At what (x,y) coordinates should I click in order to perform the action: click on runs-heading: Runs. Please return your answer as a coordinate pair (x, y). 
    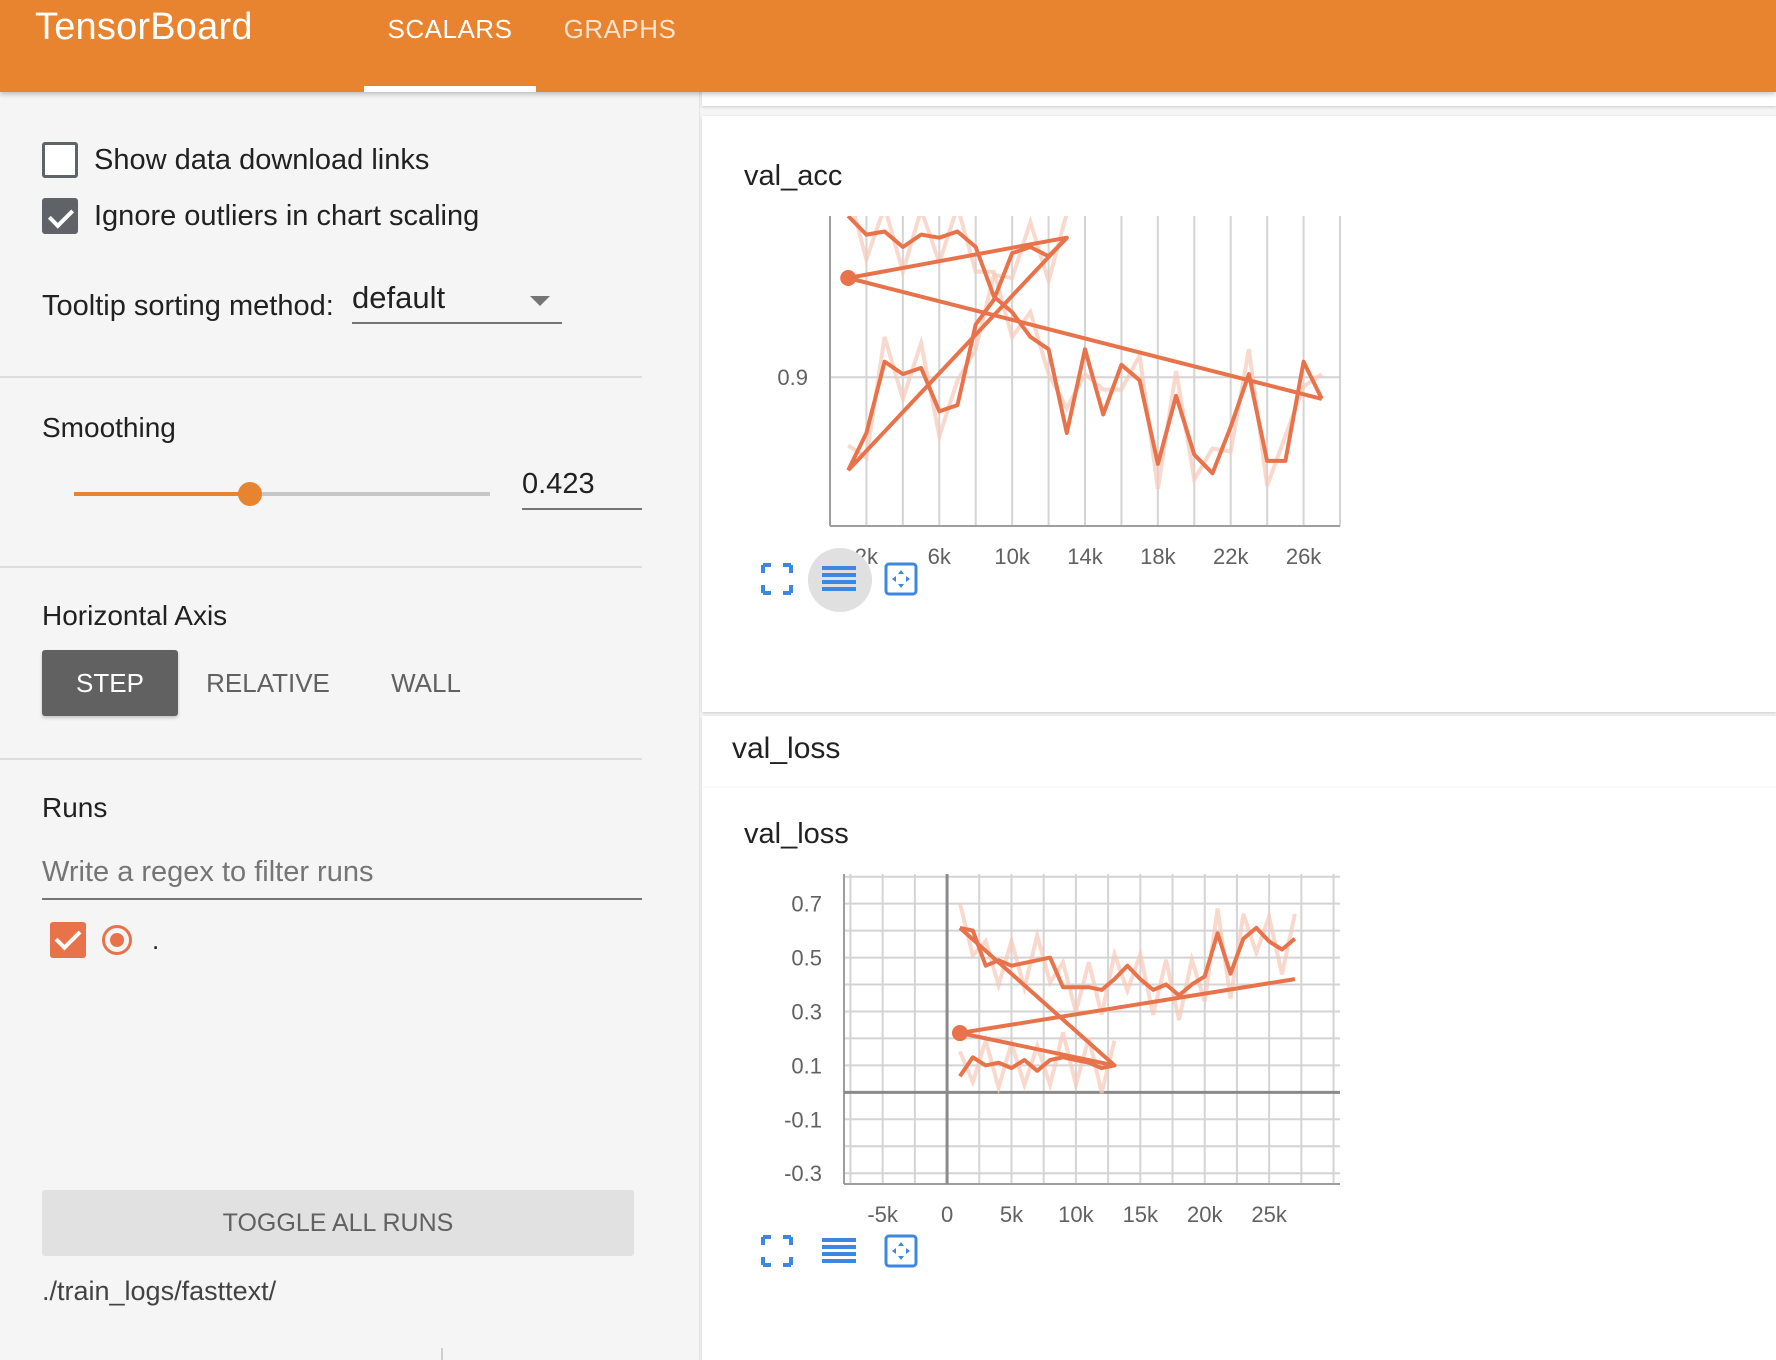
    Looking at the image, I should click on (75, 807).